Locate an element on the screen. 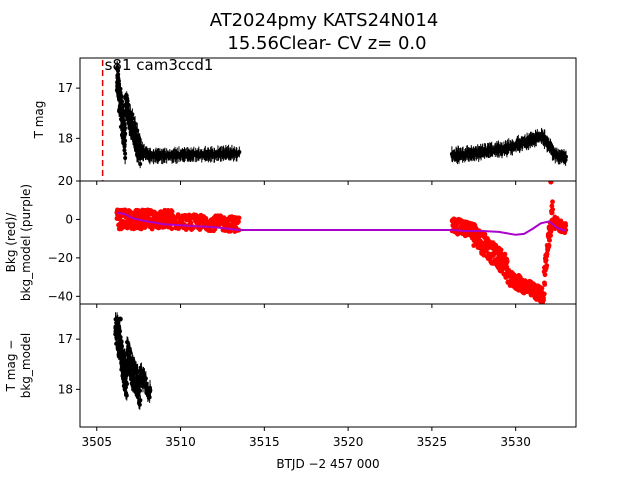 The width and height of the screenshot is (640, 480). x-tick-label: 3530 is located at coordinates (515, 442).